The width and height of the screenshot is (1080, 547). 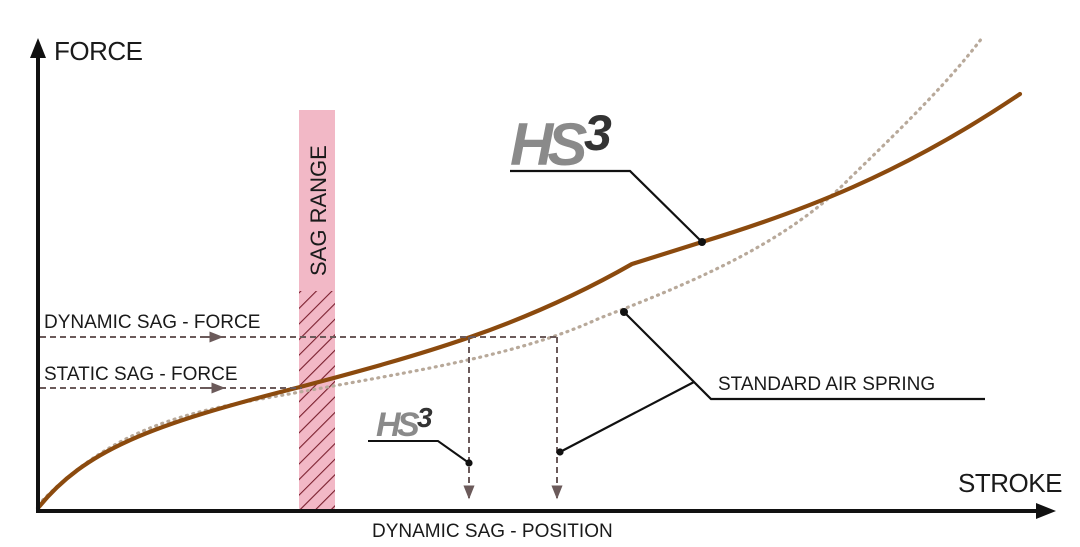 What do you see at coordinates (826, 384) in the screenshot?
I see `standard-air-spring-label: STANDARD AIR SPRING` at bounding box center [826, 384].